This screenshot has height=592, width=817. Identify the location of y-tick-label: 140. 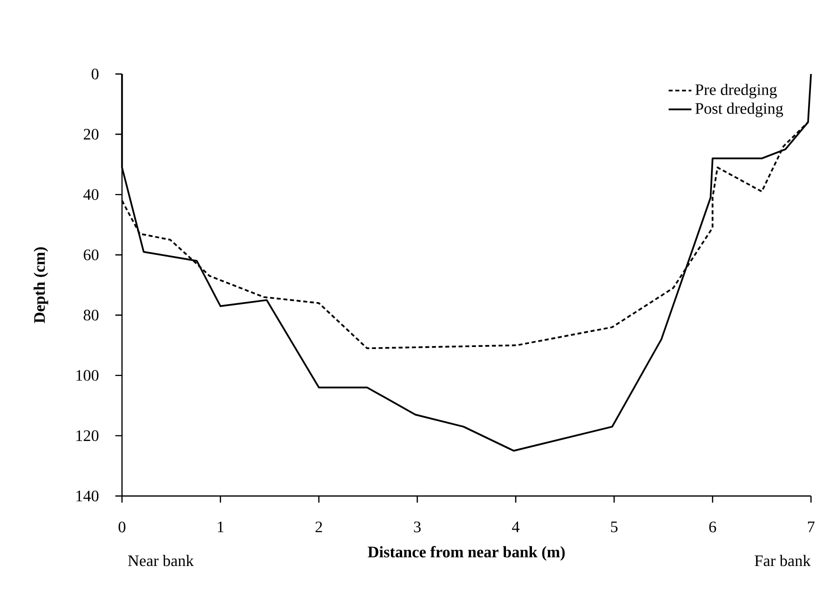
(87, 496).